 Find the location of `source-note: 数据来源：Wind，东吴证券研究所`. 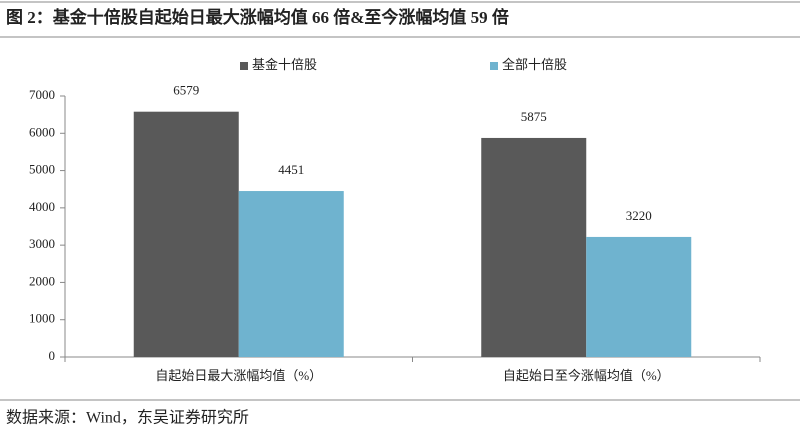

source-note: 数据来源：Wind，东吴证券研究所 is located at coordinates (127, 418).